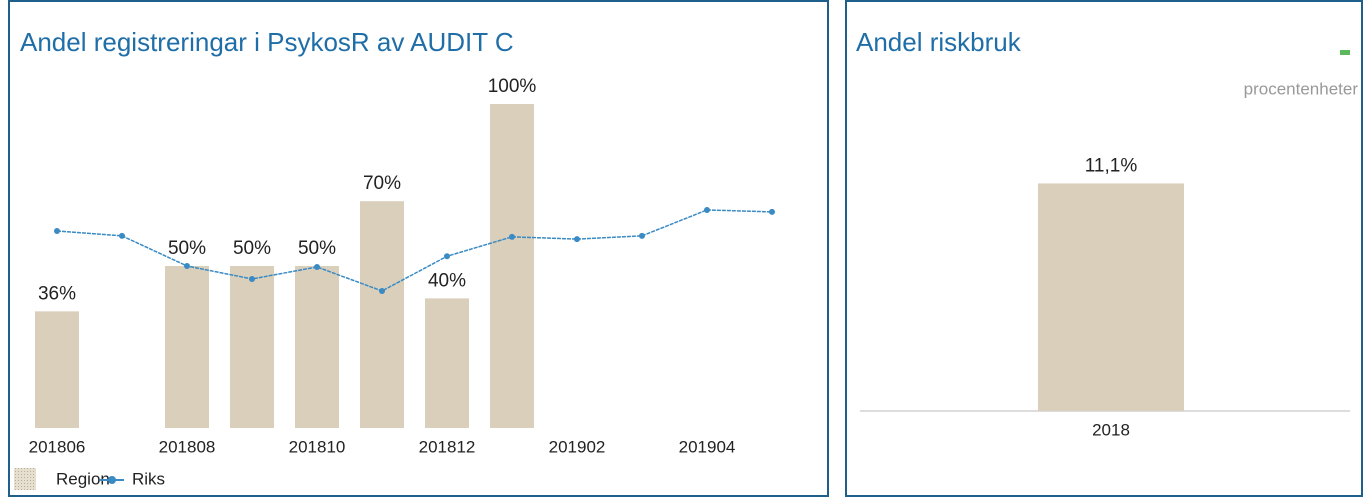  What do you see at coordinates (939, 42) in the screenshot?
I see `chart-title: Andel riskbruk` at bounding box center [939, 42].